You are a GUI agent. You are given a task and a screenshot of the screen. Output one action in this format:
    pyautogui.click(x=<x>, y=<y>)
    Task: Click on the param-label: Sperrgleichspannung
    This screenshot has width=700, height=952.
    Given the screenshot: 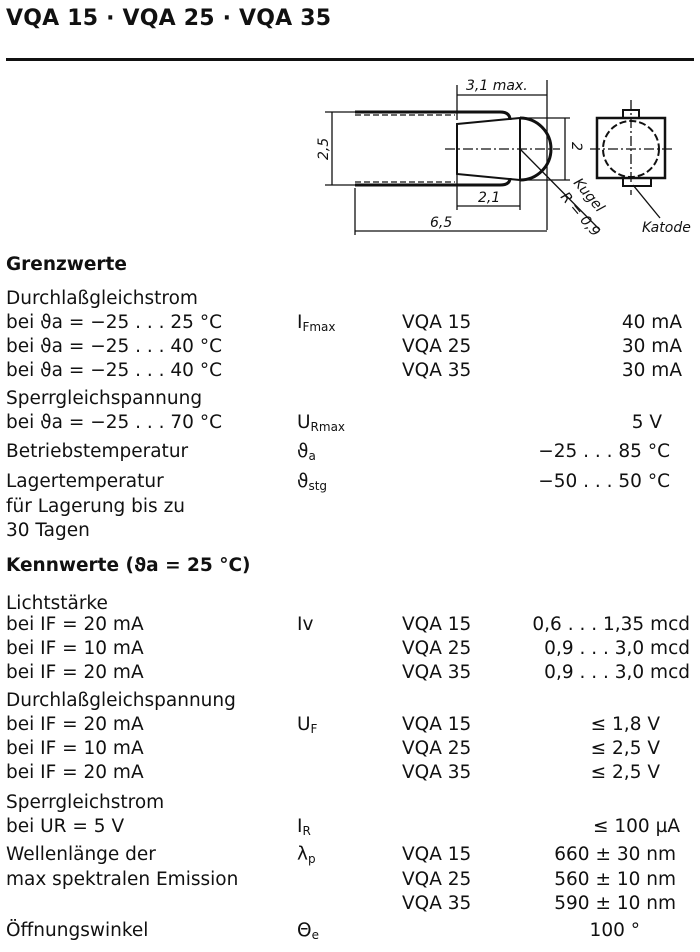 What is the action you would take?
    pyautogui.click(x=104, y=398)
    